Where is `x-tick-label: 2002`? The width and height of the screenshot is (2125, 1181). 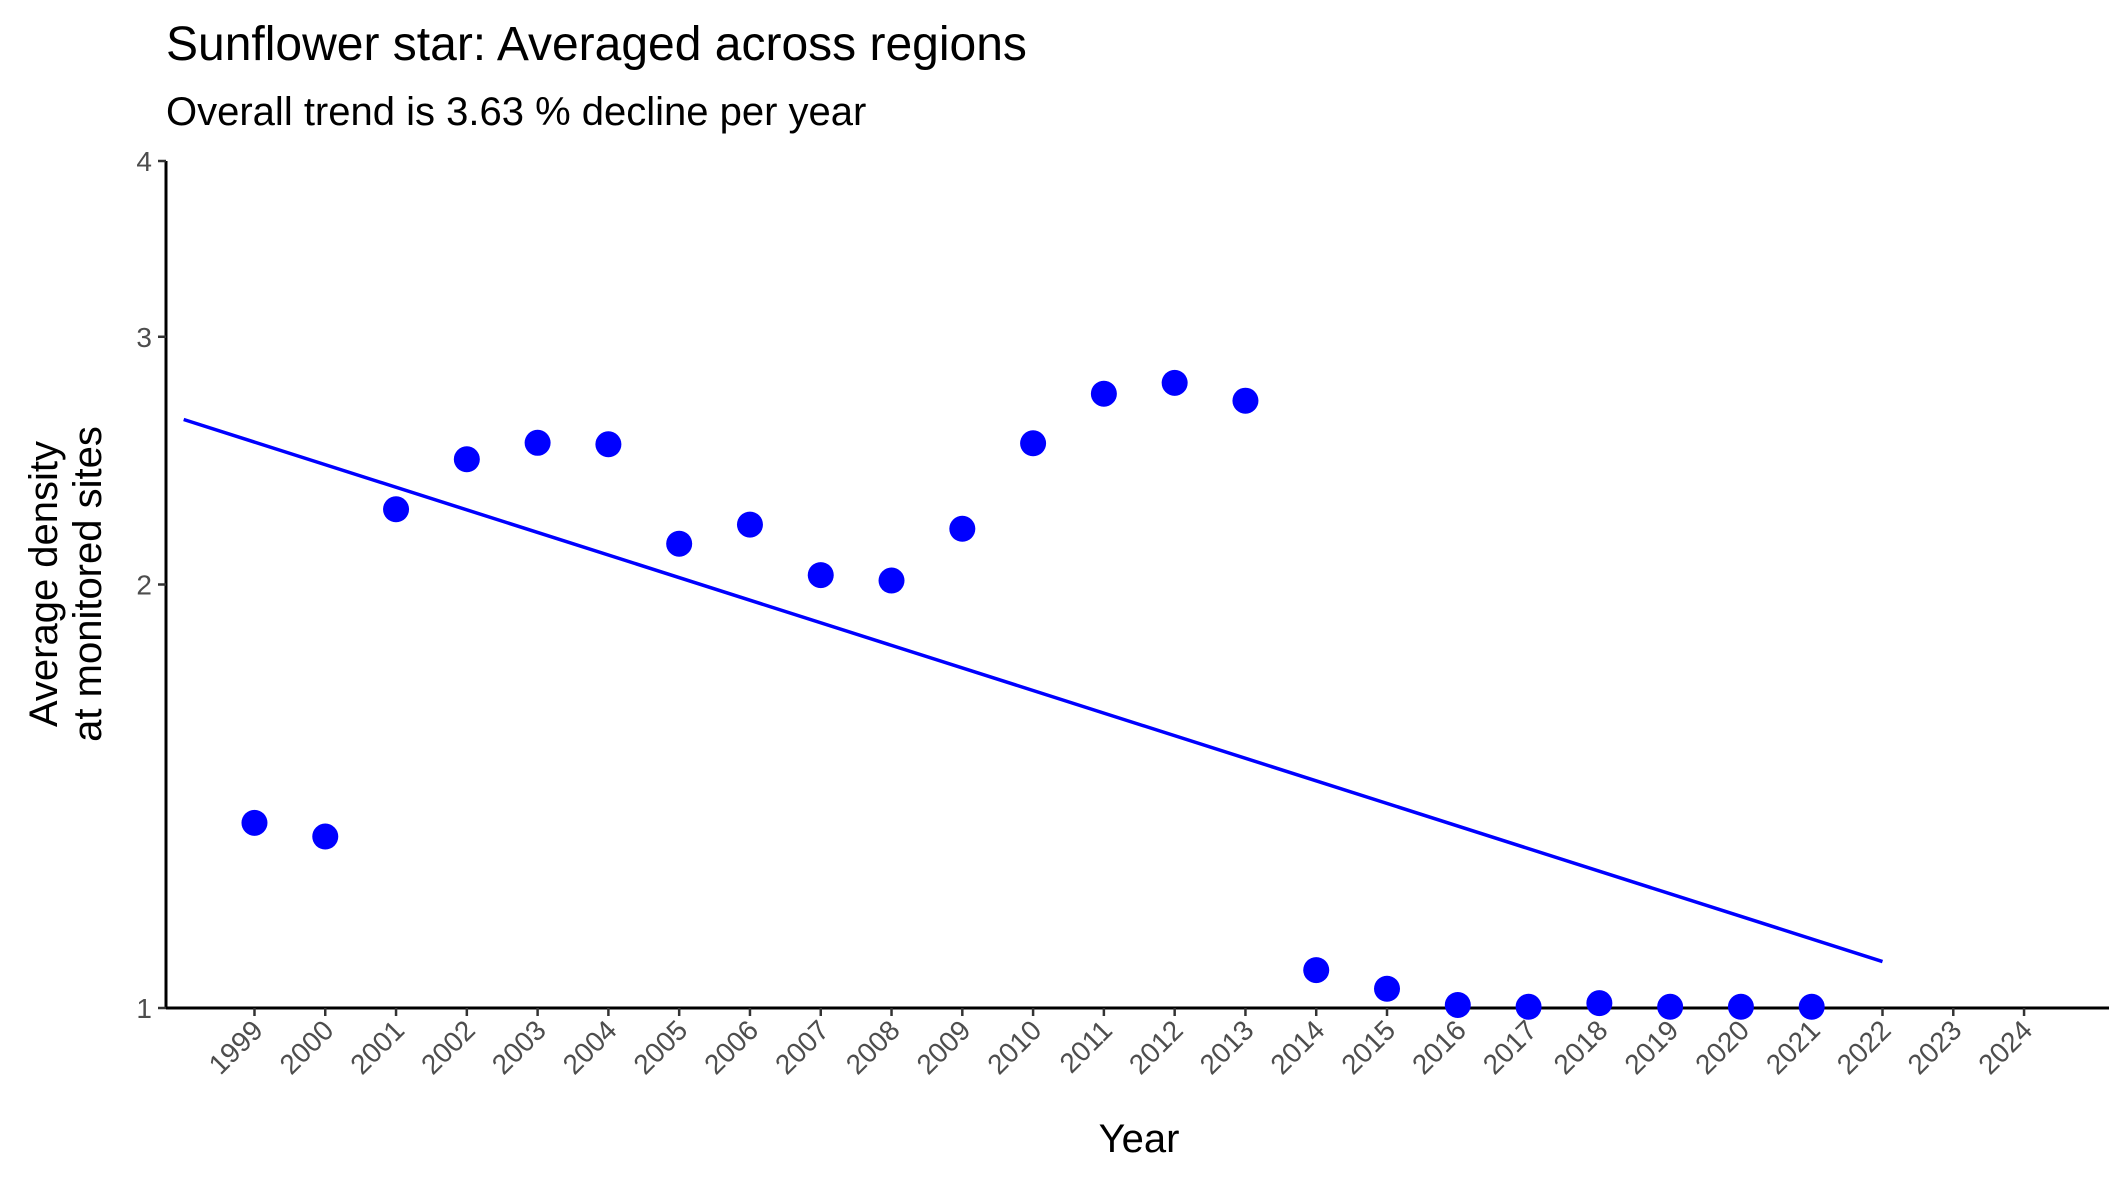
x-tick-label: 2002 is located at coordinates (448, 1047).